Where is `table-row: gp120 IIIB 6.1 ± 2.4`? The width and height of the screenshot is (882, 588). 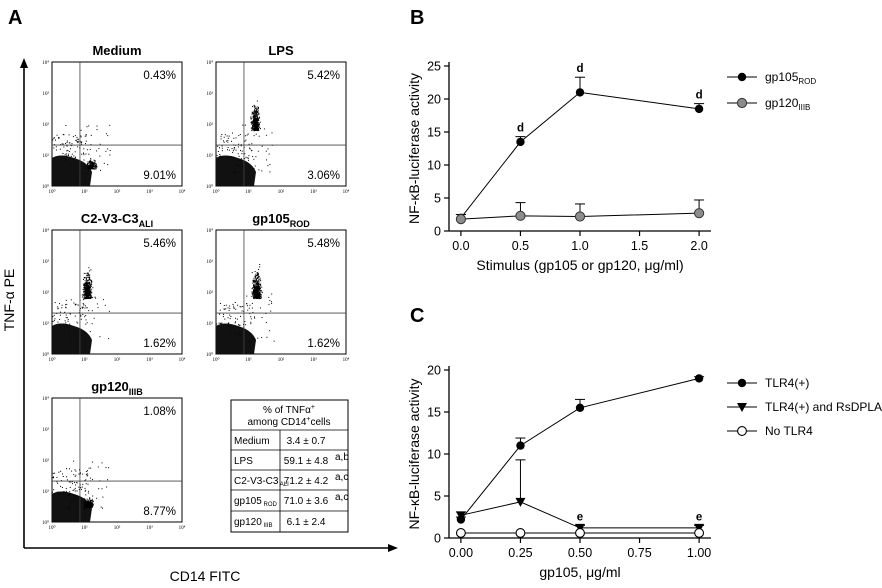
table-row: gp120 IIIB 6.1 ± 2.4 is located at coordinates (280, 523).